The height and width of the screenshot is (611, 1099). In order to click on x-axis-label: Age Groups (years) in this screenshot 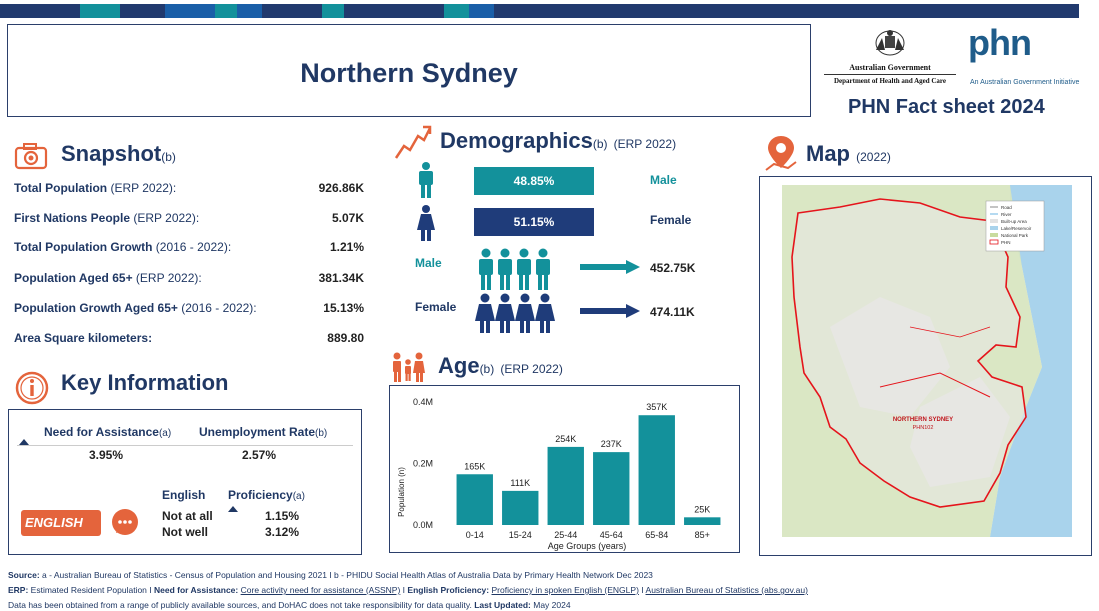, I will do `click(587, 546)`.